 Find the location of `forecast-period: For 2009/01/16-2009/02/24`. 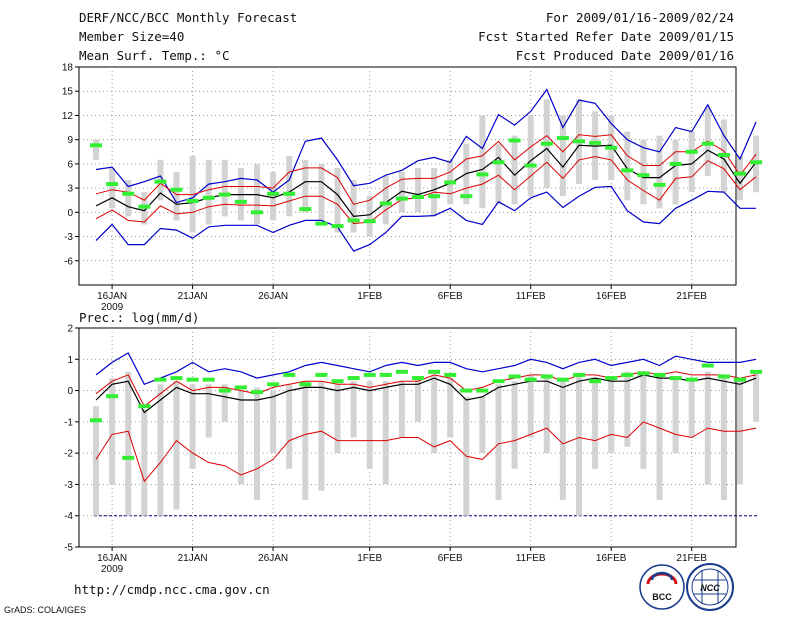

forecast-period: For 2009/01/16-2009/02/24 is located at coordinates (640, 17).